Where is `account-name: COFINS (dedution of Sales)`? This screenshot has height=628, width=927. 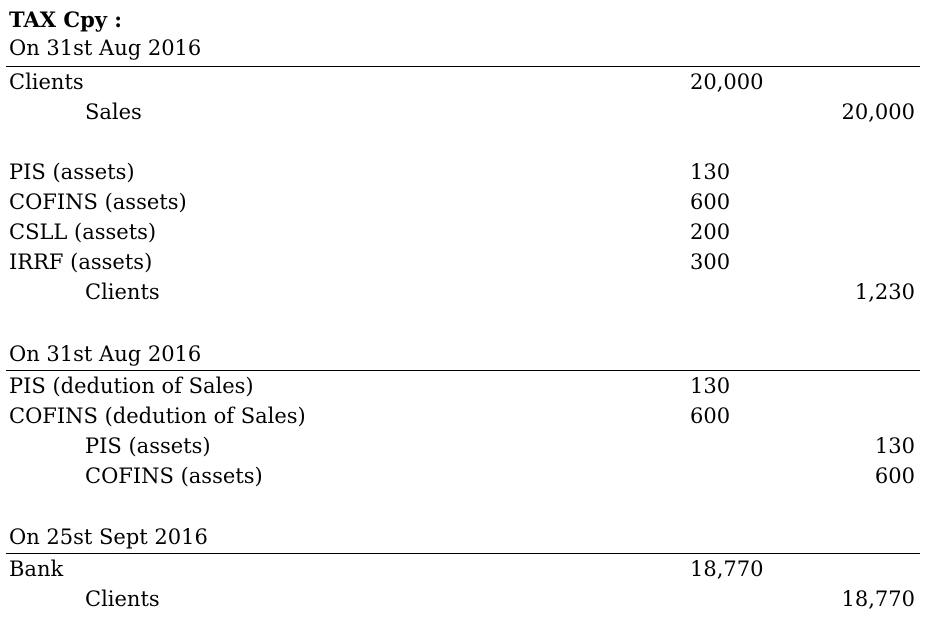
account-name: COFINS (dedution of Sales) is located at coordinates (157, 416).